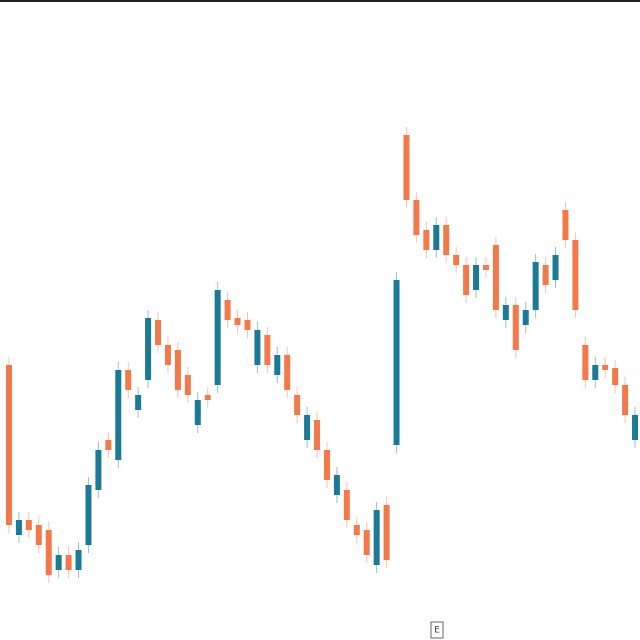  I want to click on marker-box, so click(437, 630).